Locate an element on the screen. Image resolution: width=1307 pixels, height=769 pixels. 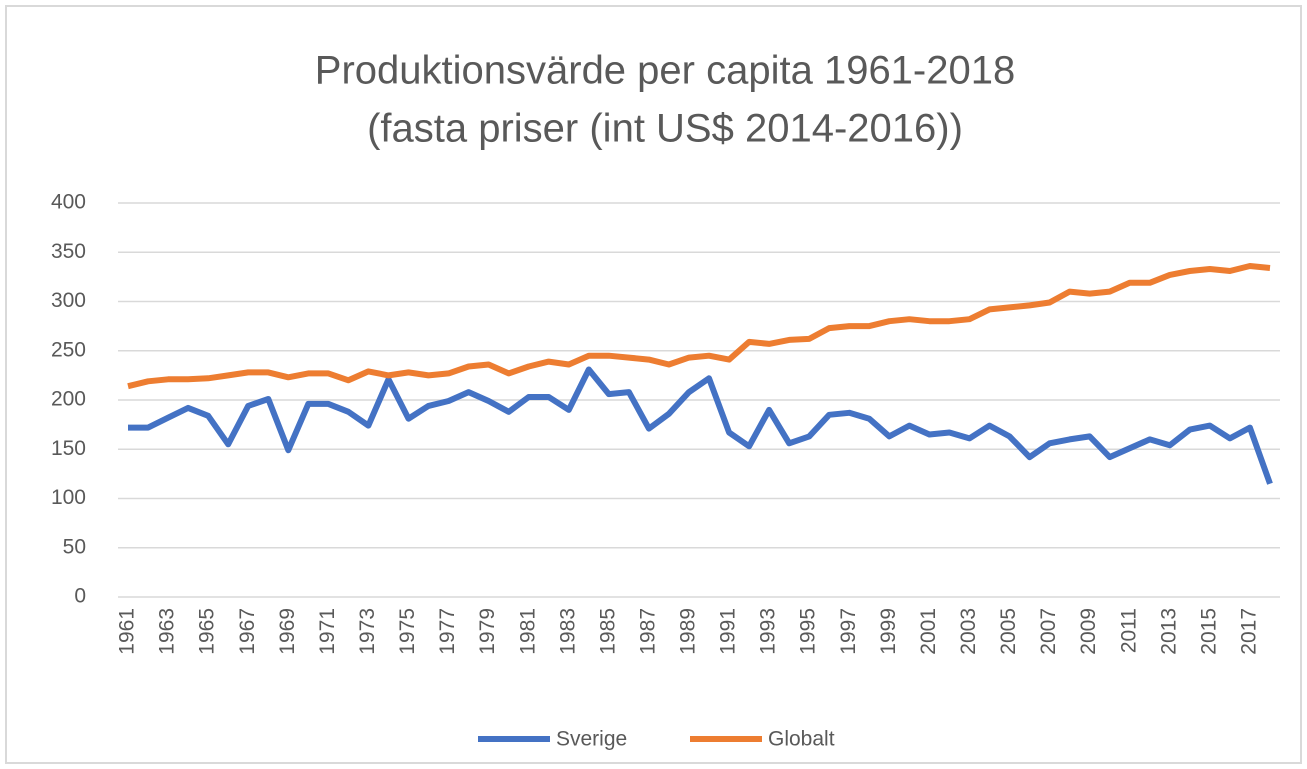
x-tick-label: 2009 is located at coordinates (1088, 631).